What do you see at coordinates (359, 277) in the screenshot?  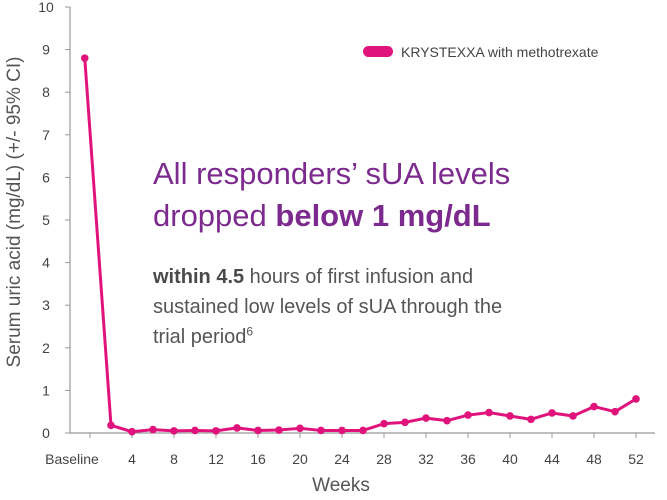 I see `body-line-1-rest: hours of first infusion and` at bounding box center [359, 277].